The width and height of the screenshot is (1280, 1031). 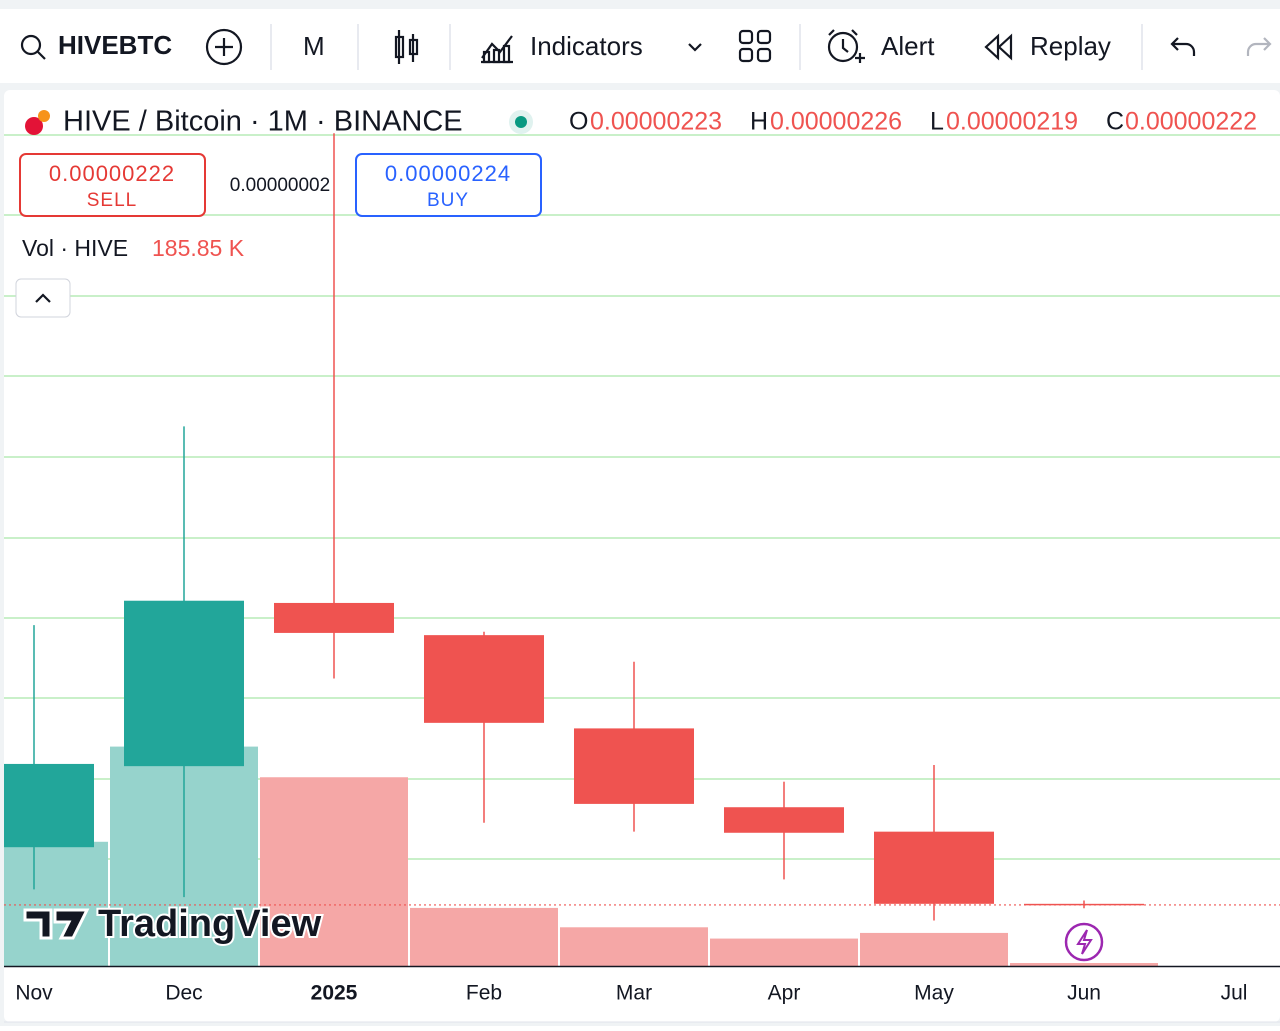 I want to click on chart-type-icon, so click(x=406, y=47).